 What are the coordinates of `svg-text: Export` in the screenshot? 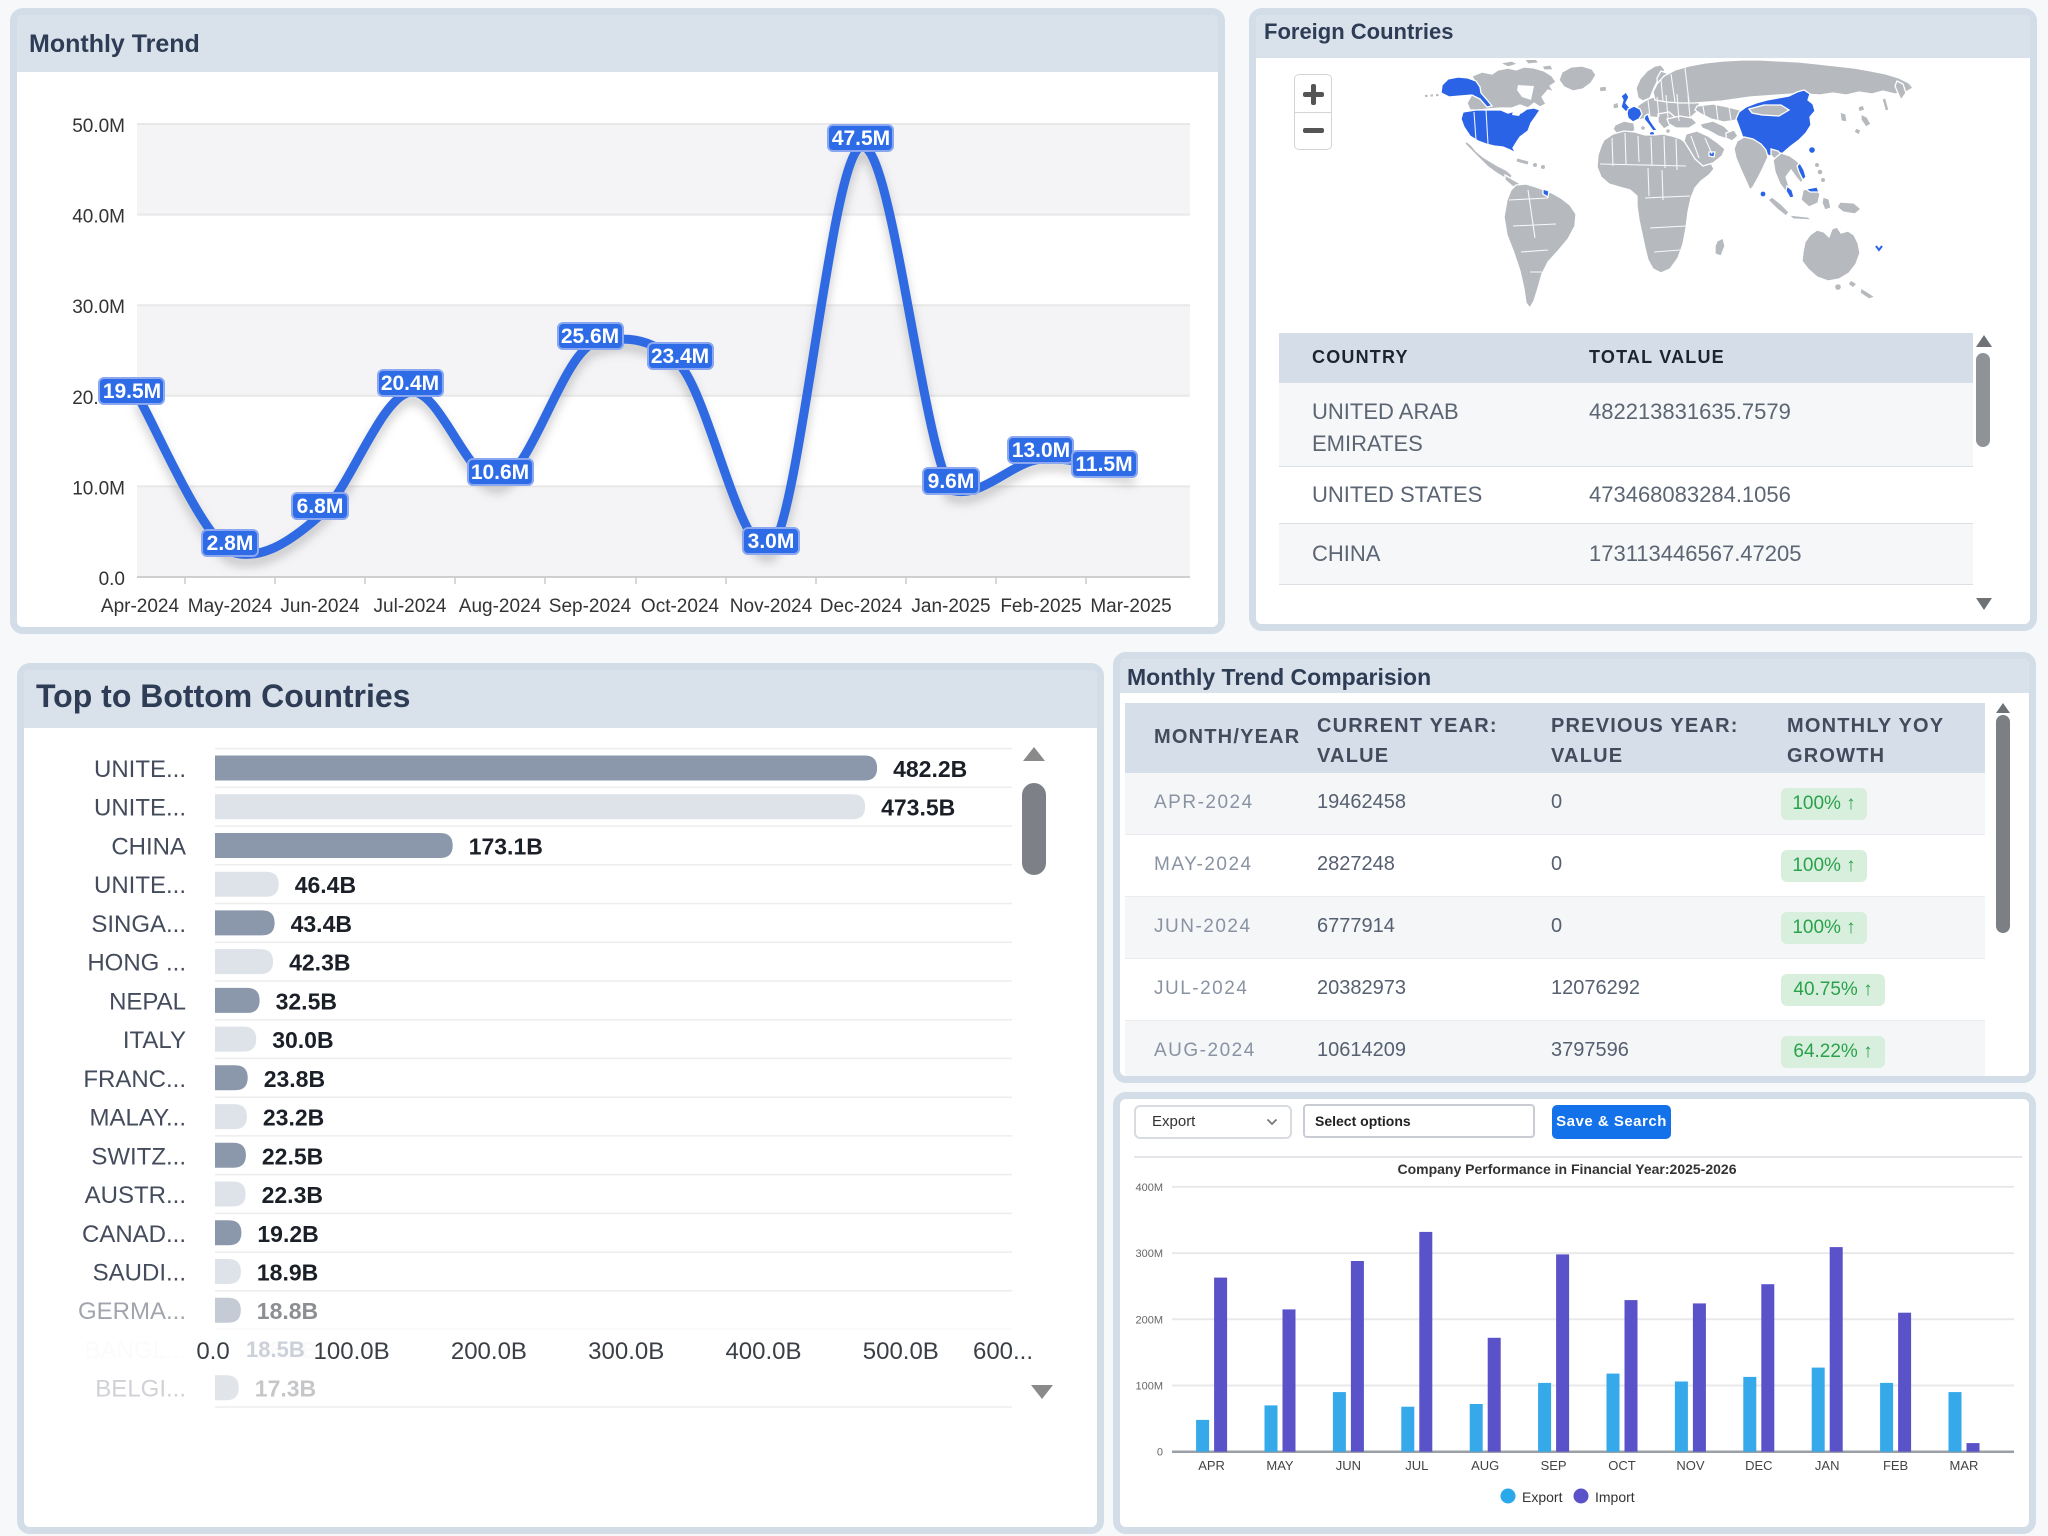 It's located at (1542, 1497).